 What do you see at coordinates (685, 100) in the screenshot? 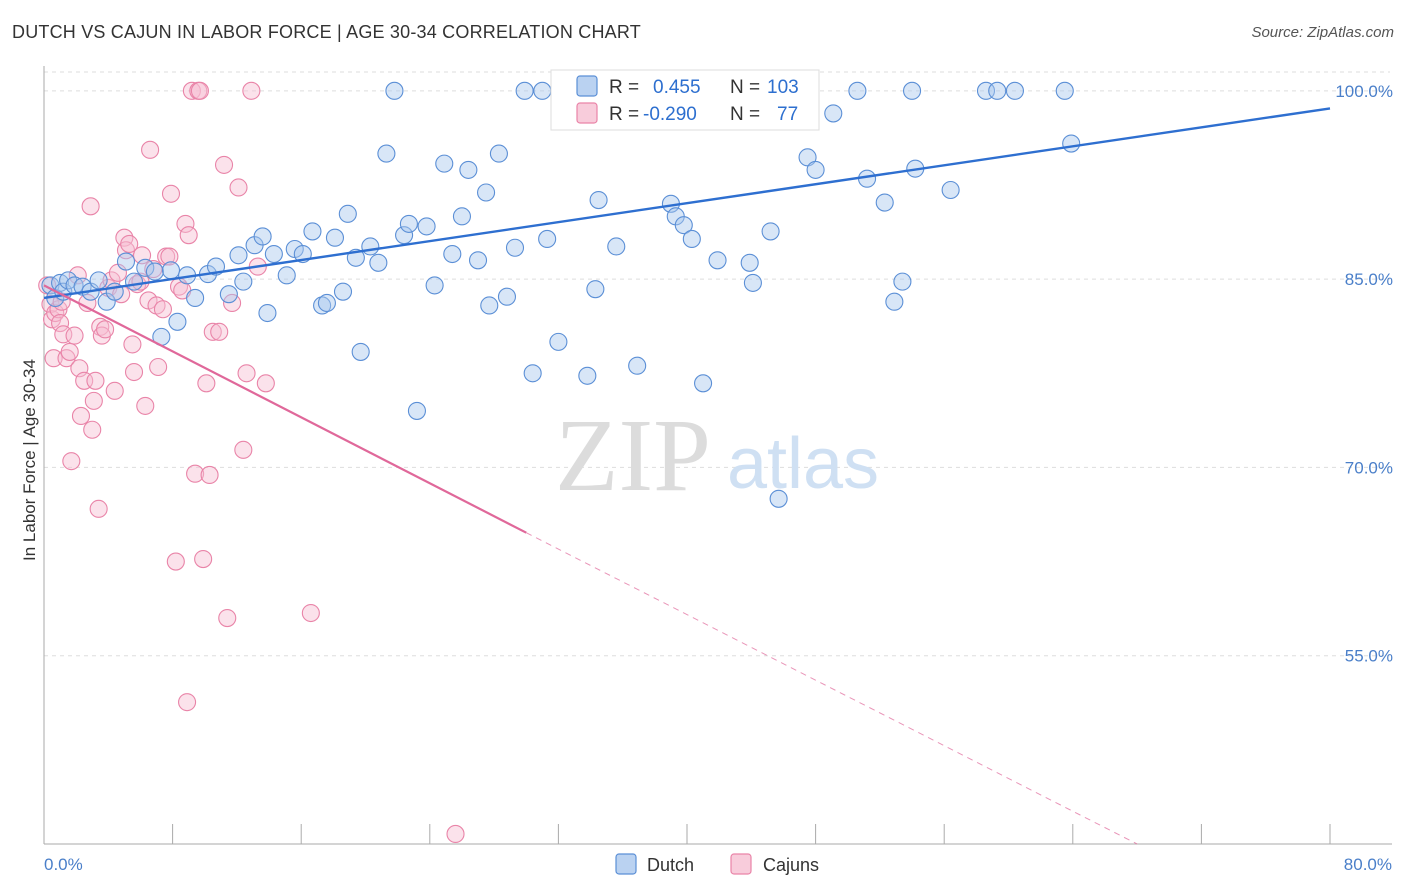
I see `correlation-legend: R = 0.455 N = 103 R = -0.290 N = 77` at bounding box center [685, 100].